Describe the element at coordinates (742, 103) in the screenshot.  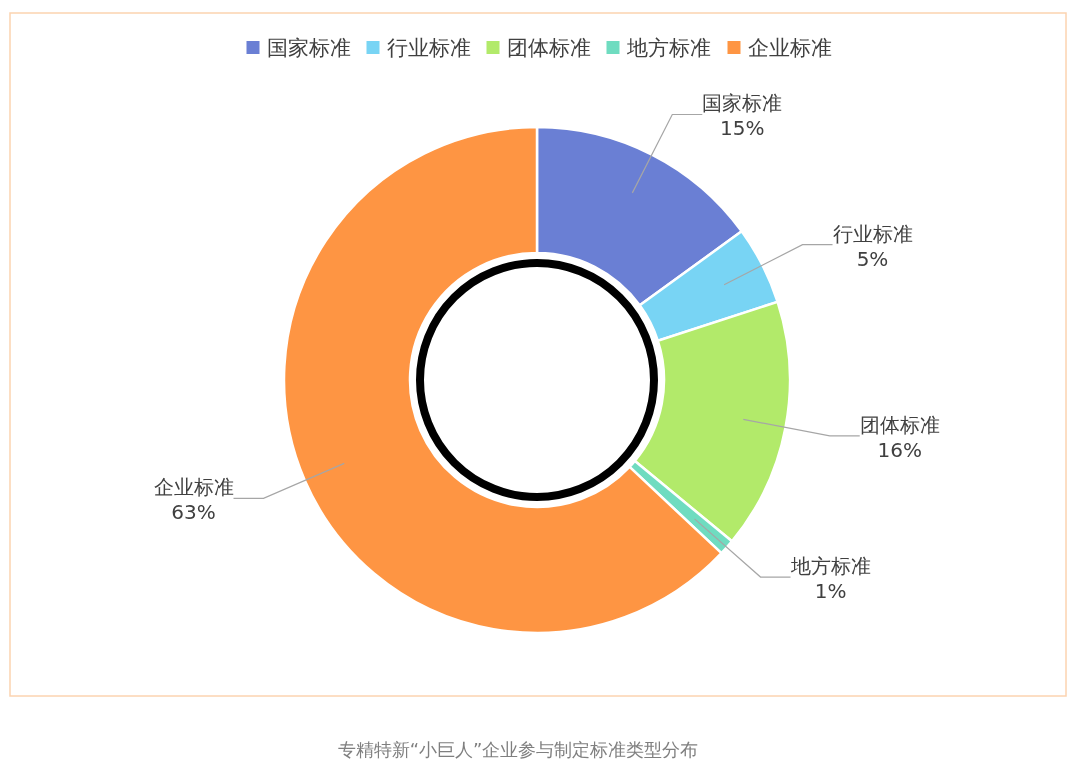
I see `slice-label: 国家标准` at that location.